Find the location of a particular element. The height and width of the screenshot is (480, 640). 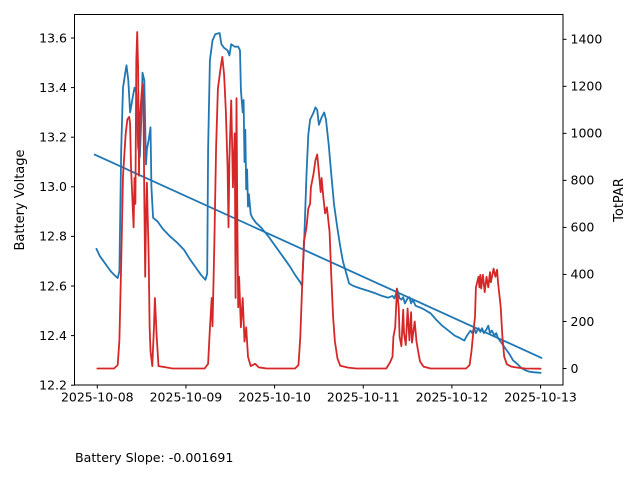

stat-line-battery-slope: Battery Slope: -0.001691 is located at coordinates (154, 457).